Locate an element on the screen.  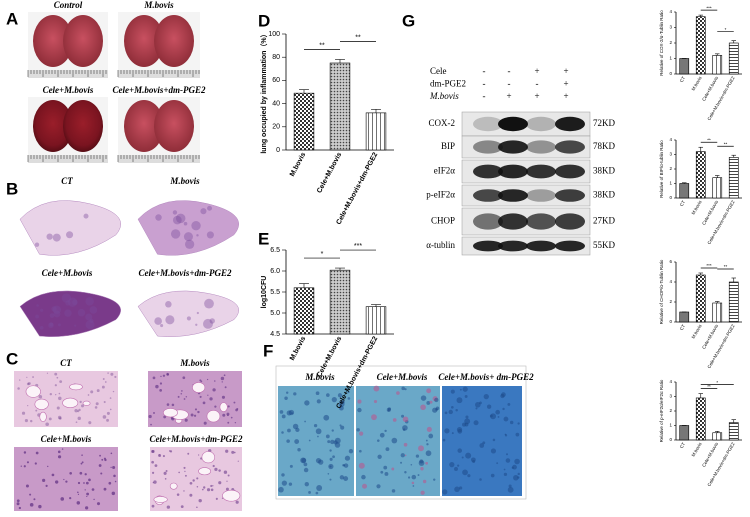
y-axis-label: Relative of p-eIF2α/eIF2α Ratio is located at coordinates (661, 410).